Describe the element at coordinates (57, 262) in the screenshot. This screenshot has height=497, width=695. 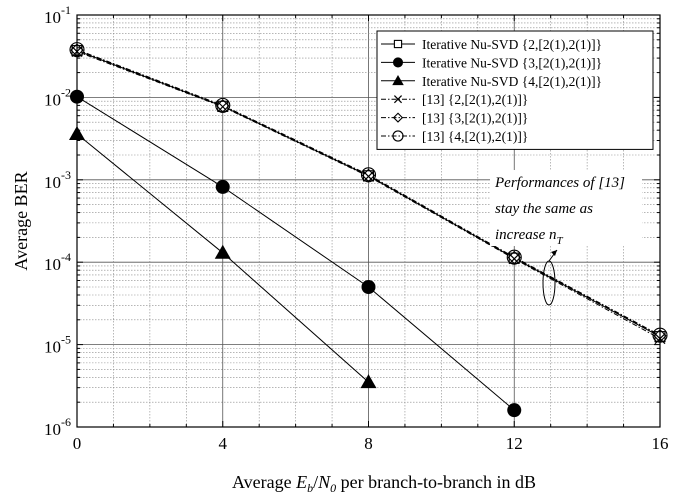
I see `y-tick-label: 10⁻⁴` at that location.